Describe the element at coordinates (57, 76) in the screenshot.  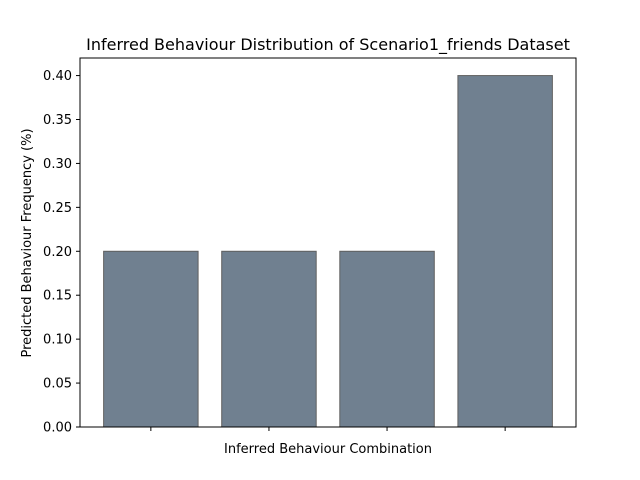
I see `y-tick-label-8: 0.40` at that location.